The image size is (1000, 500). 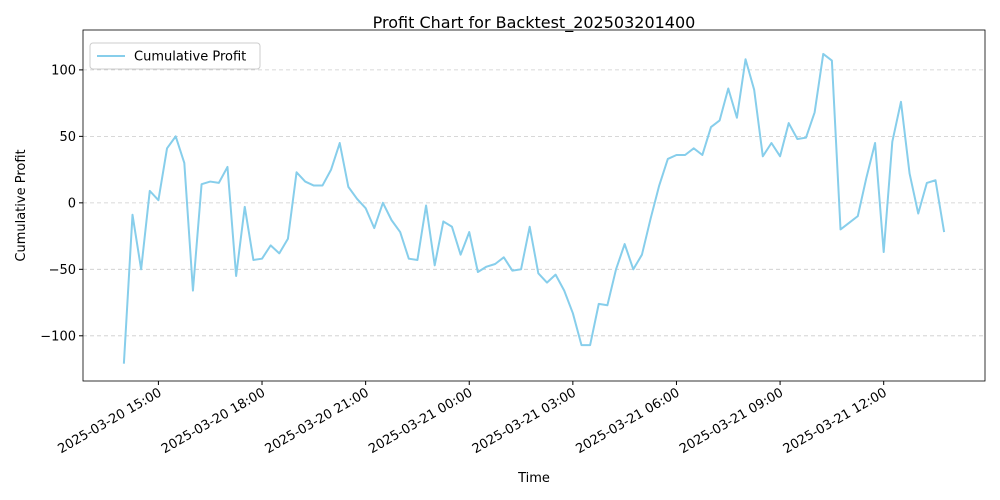 What do you see at coordinates (67, 137) in the screenshot?
I see `y-tick-label: 50` at bounding box center [67, 137].